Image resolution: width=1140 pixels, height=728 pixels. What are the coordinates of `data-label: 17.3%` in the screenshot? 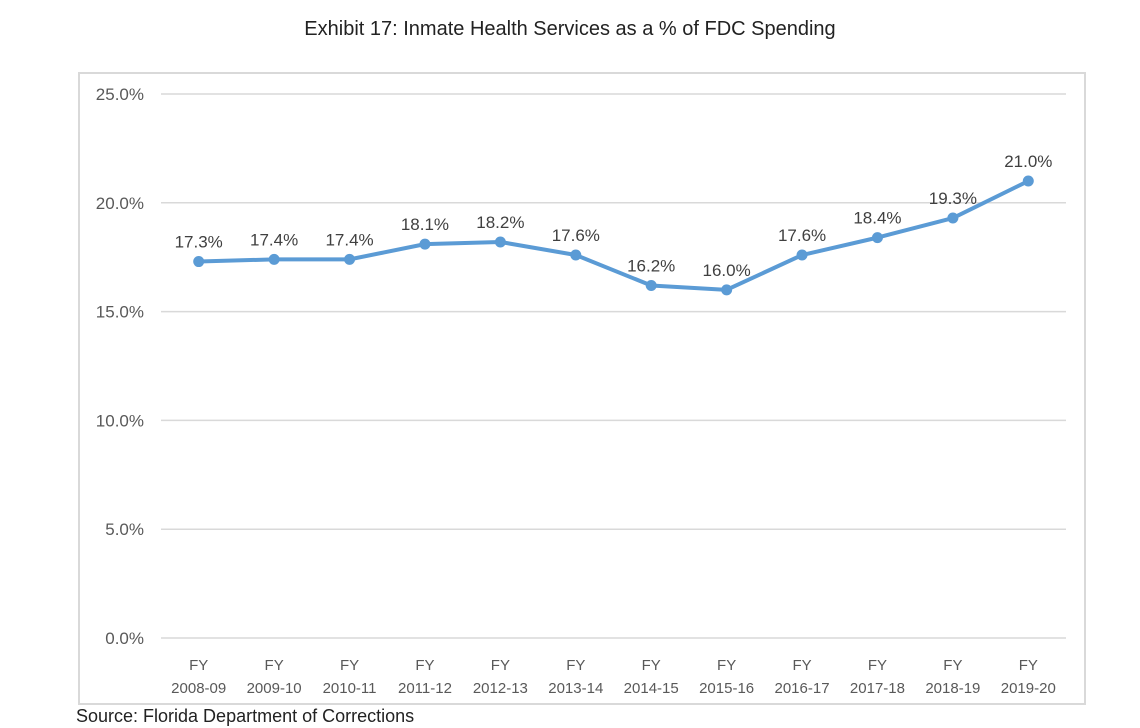 It's located at (199, 242).